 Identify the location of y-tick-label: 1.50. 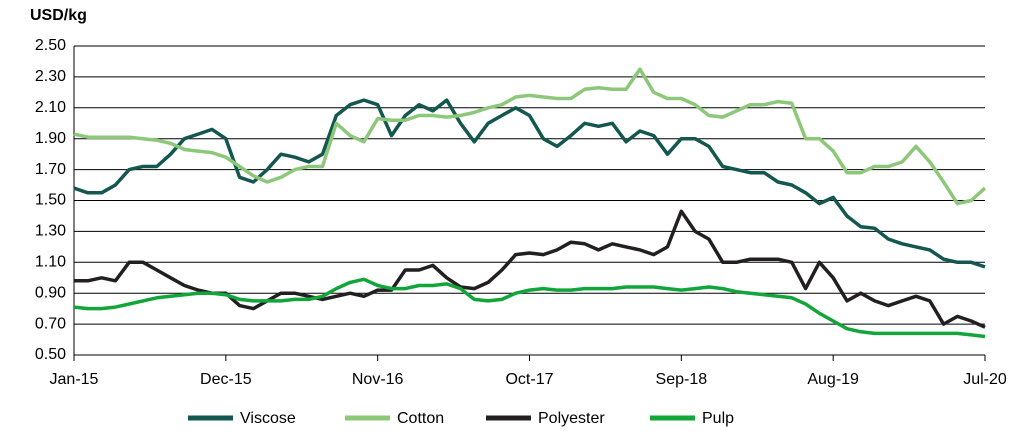
(50, 200).